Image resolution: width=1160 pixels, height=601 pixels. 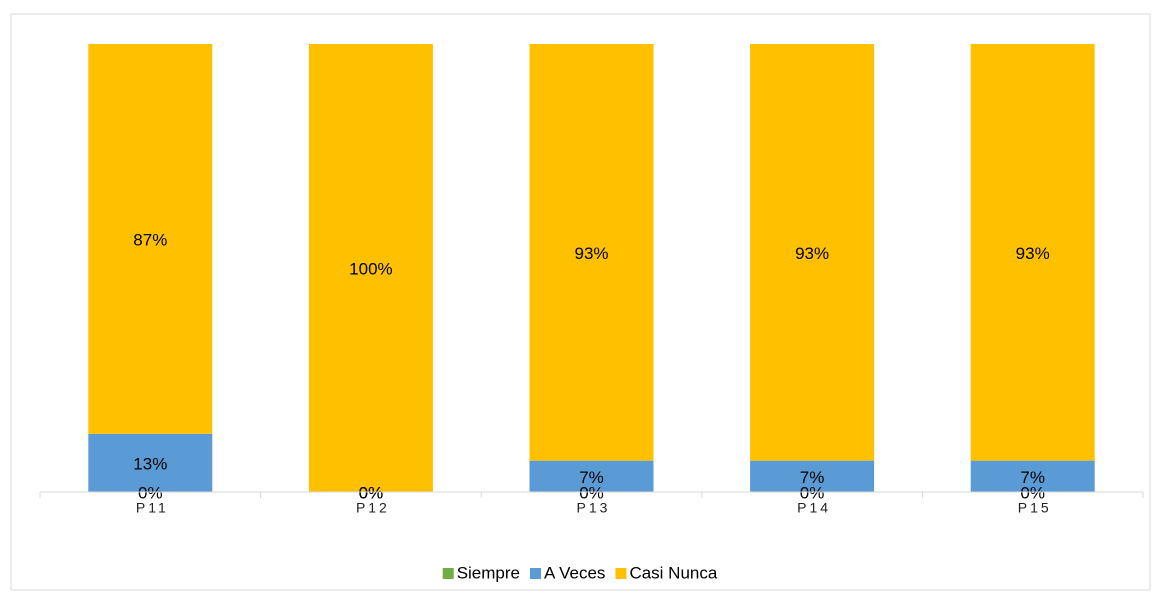 What do you see at coordinates (814, 508) in the screenshot?
I see `x-tick-label: P14` at bounding box center [814, 508].